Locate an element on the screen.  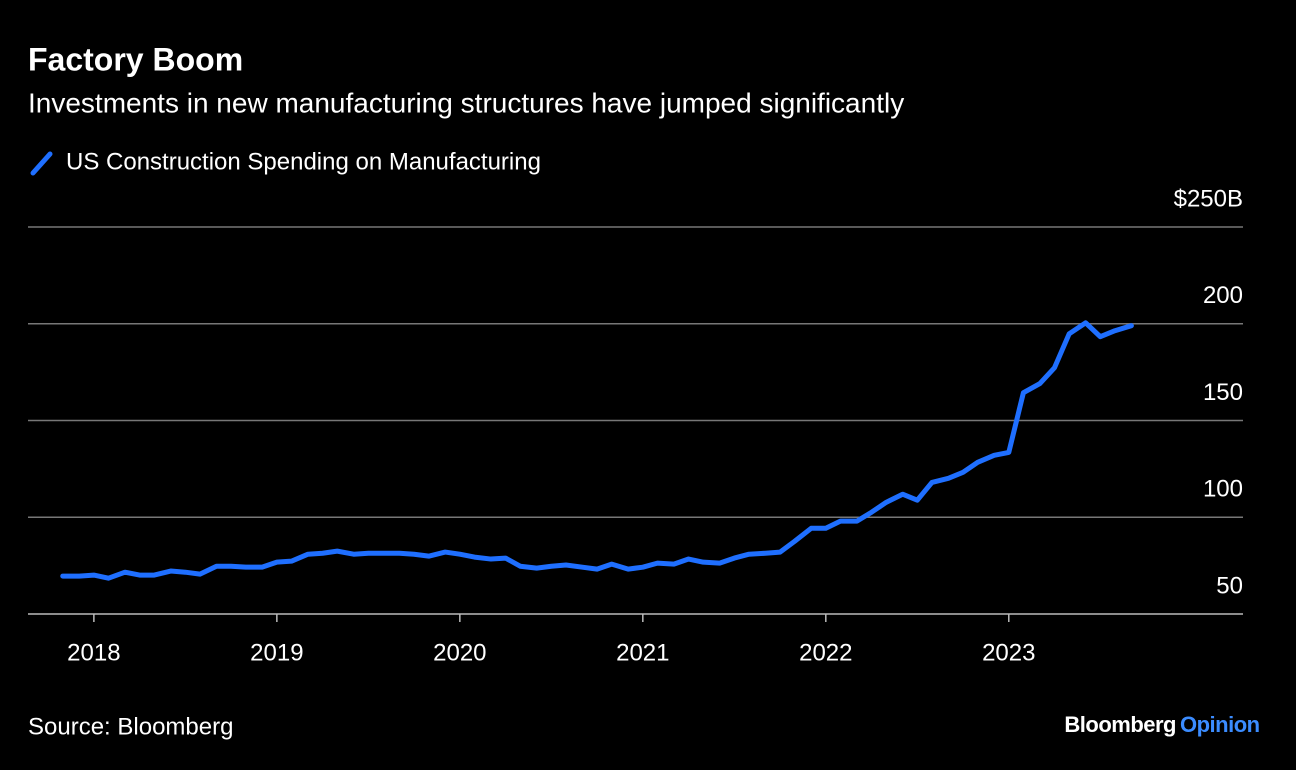
brand: Bloomberg is located at coordinates (1120, 724).